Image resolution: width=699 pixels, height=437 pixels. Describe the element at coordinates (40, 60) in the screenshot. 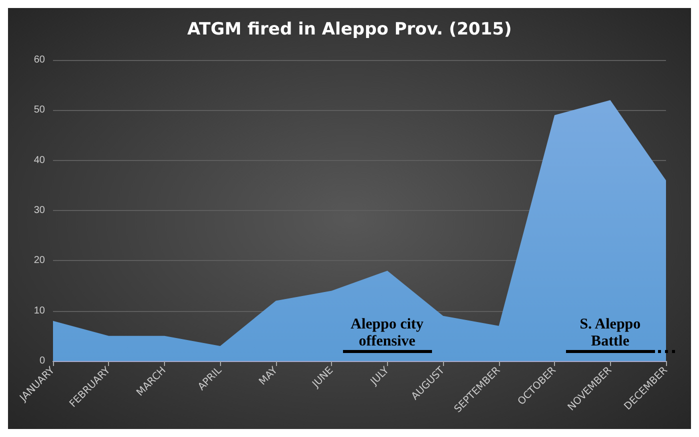

I see `y-tick-label: 60` at that location.